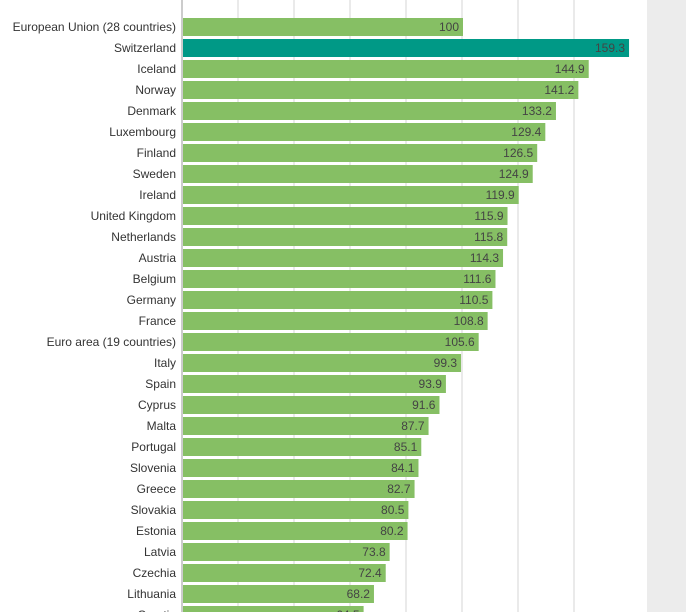 Image resolution: width=686 pixels, height=612 pixels. I want to click on bar-value-label: 141.2, so click(559, 90).